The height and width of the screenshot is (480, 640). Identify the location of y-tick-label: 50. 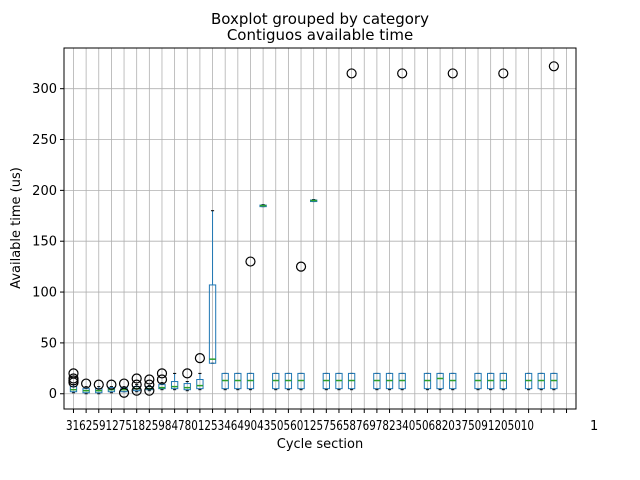
(48, 343).